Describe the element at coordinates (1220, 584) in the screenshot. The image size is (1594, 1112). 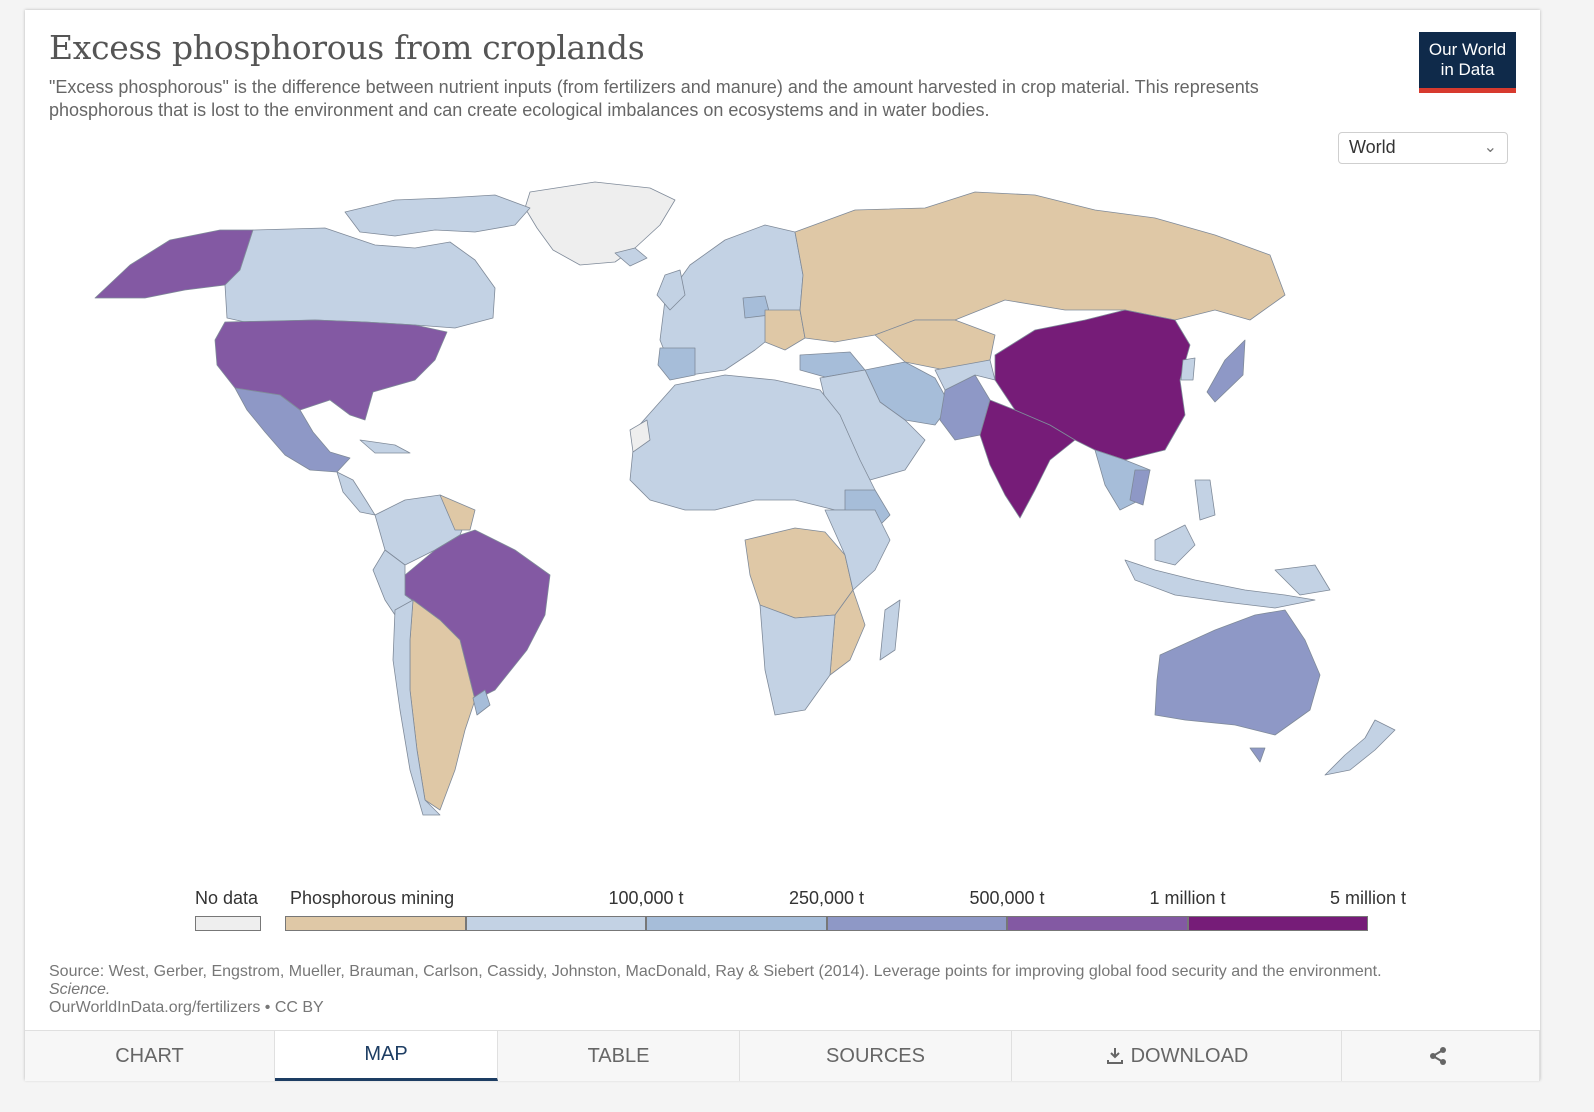
I see `indonesia` at that location.